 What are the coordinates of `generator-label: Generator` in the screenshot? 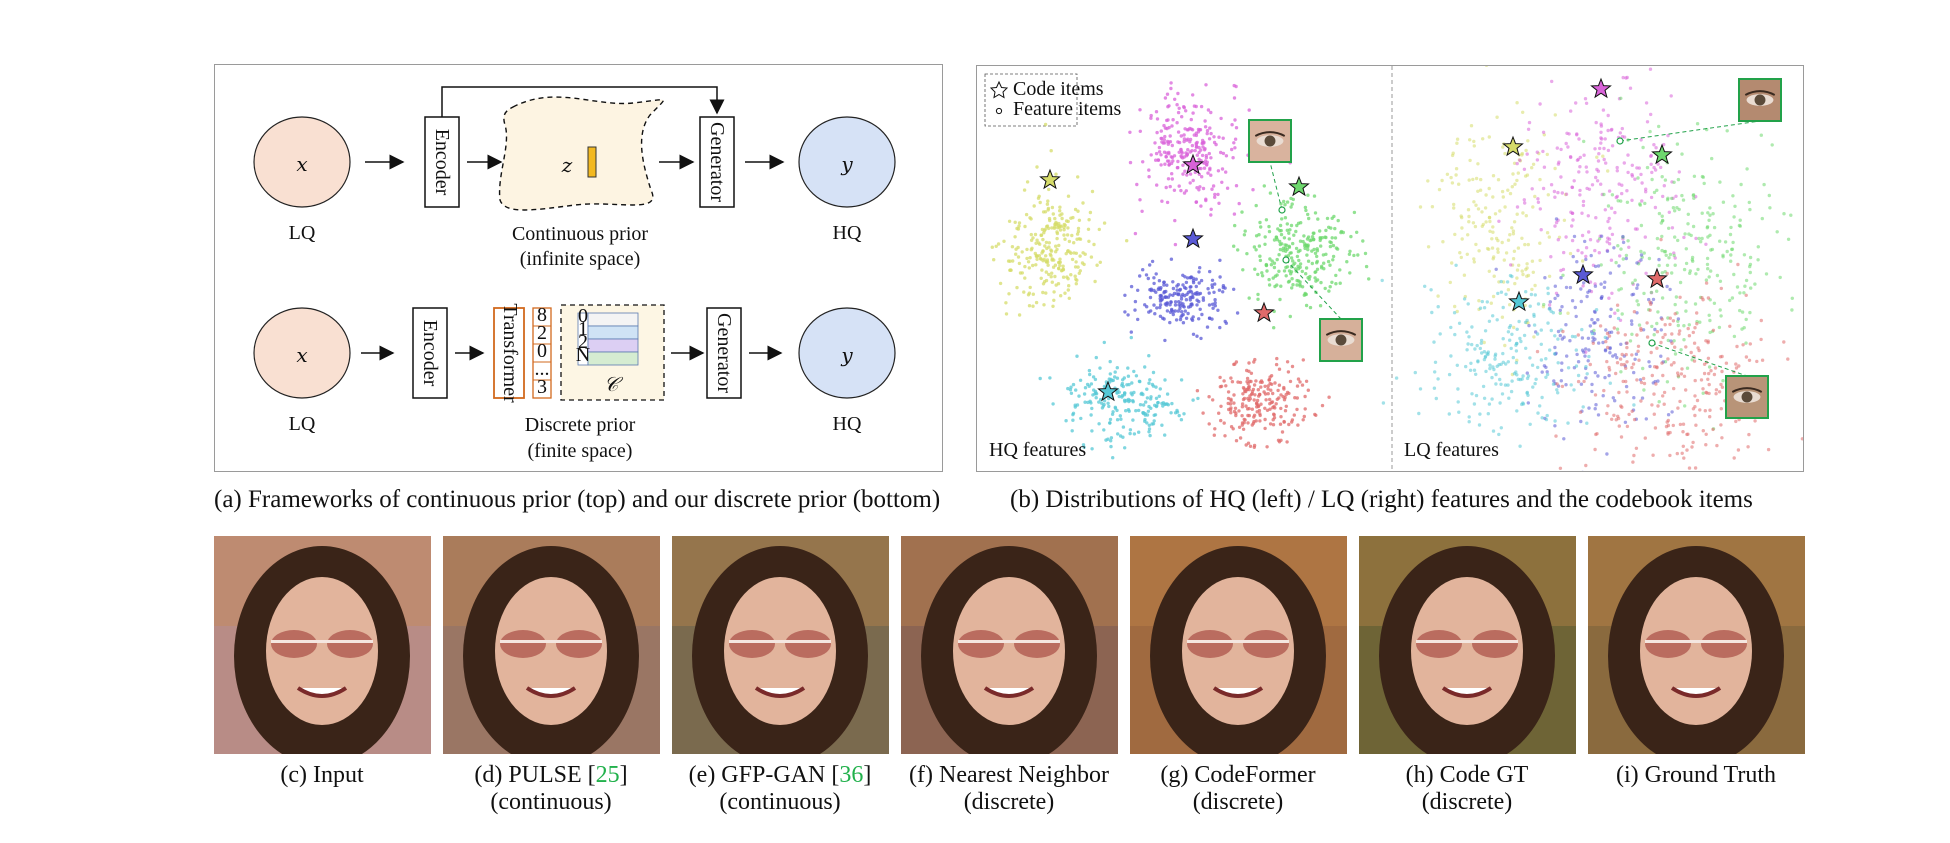 It's located at (717, 162).